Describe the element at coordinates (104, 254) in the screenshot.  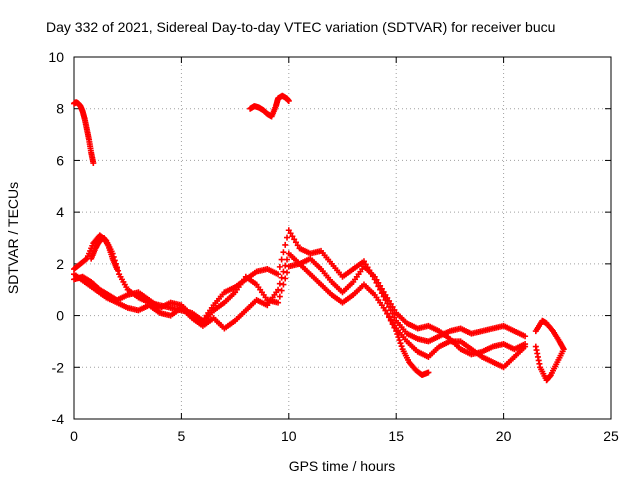
I see `series-spur` at that location.